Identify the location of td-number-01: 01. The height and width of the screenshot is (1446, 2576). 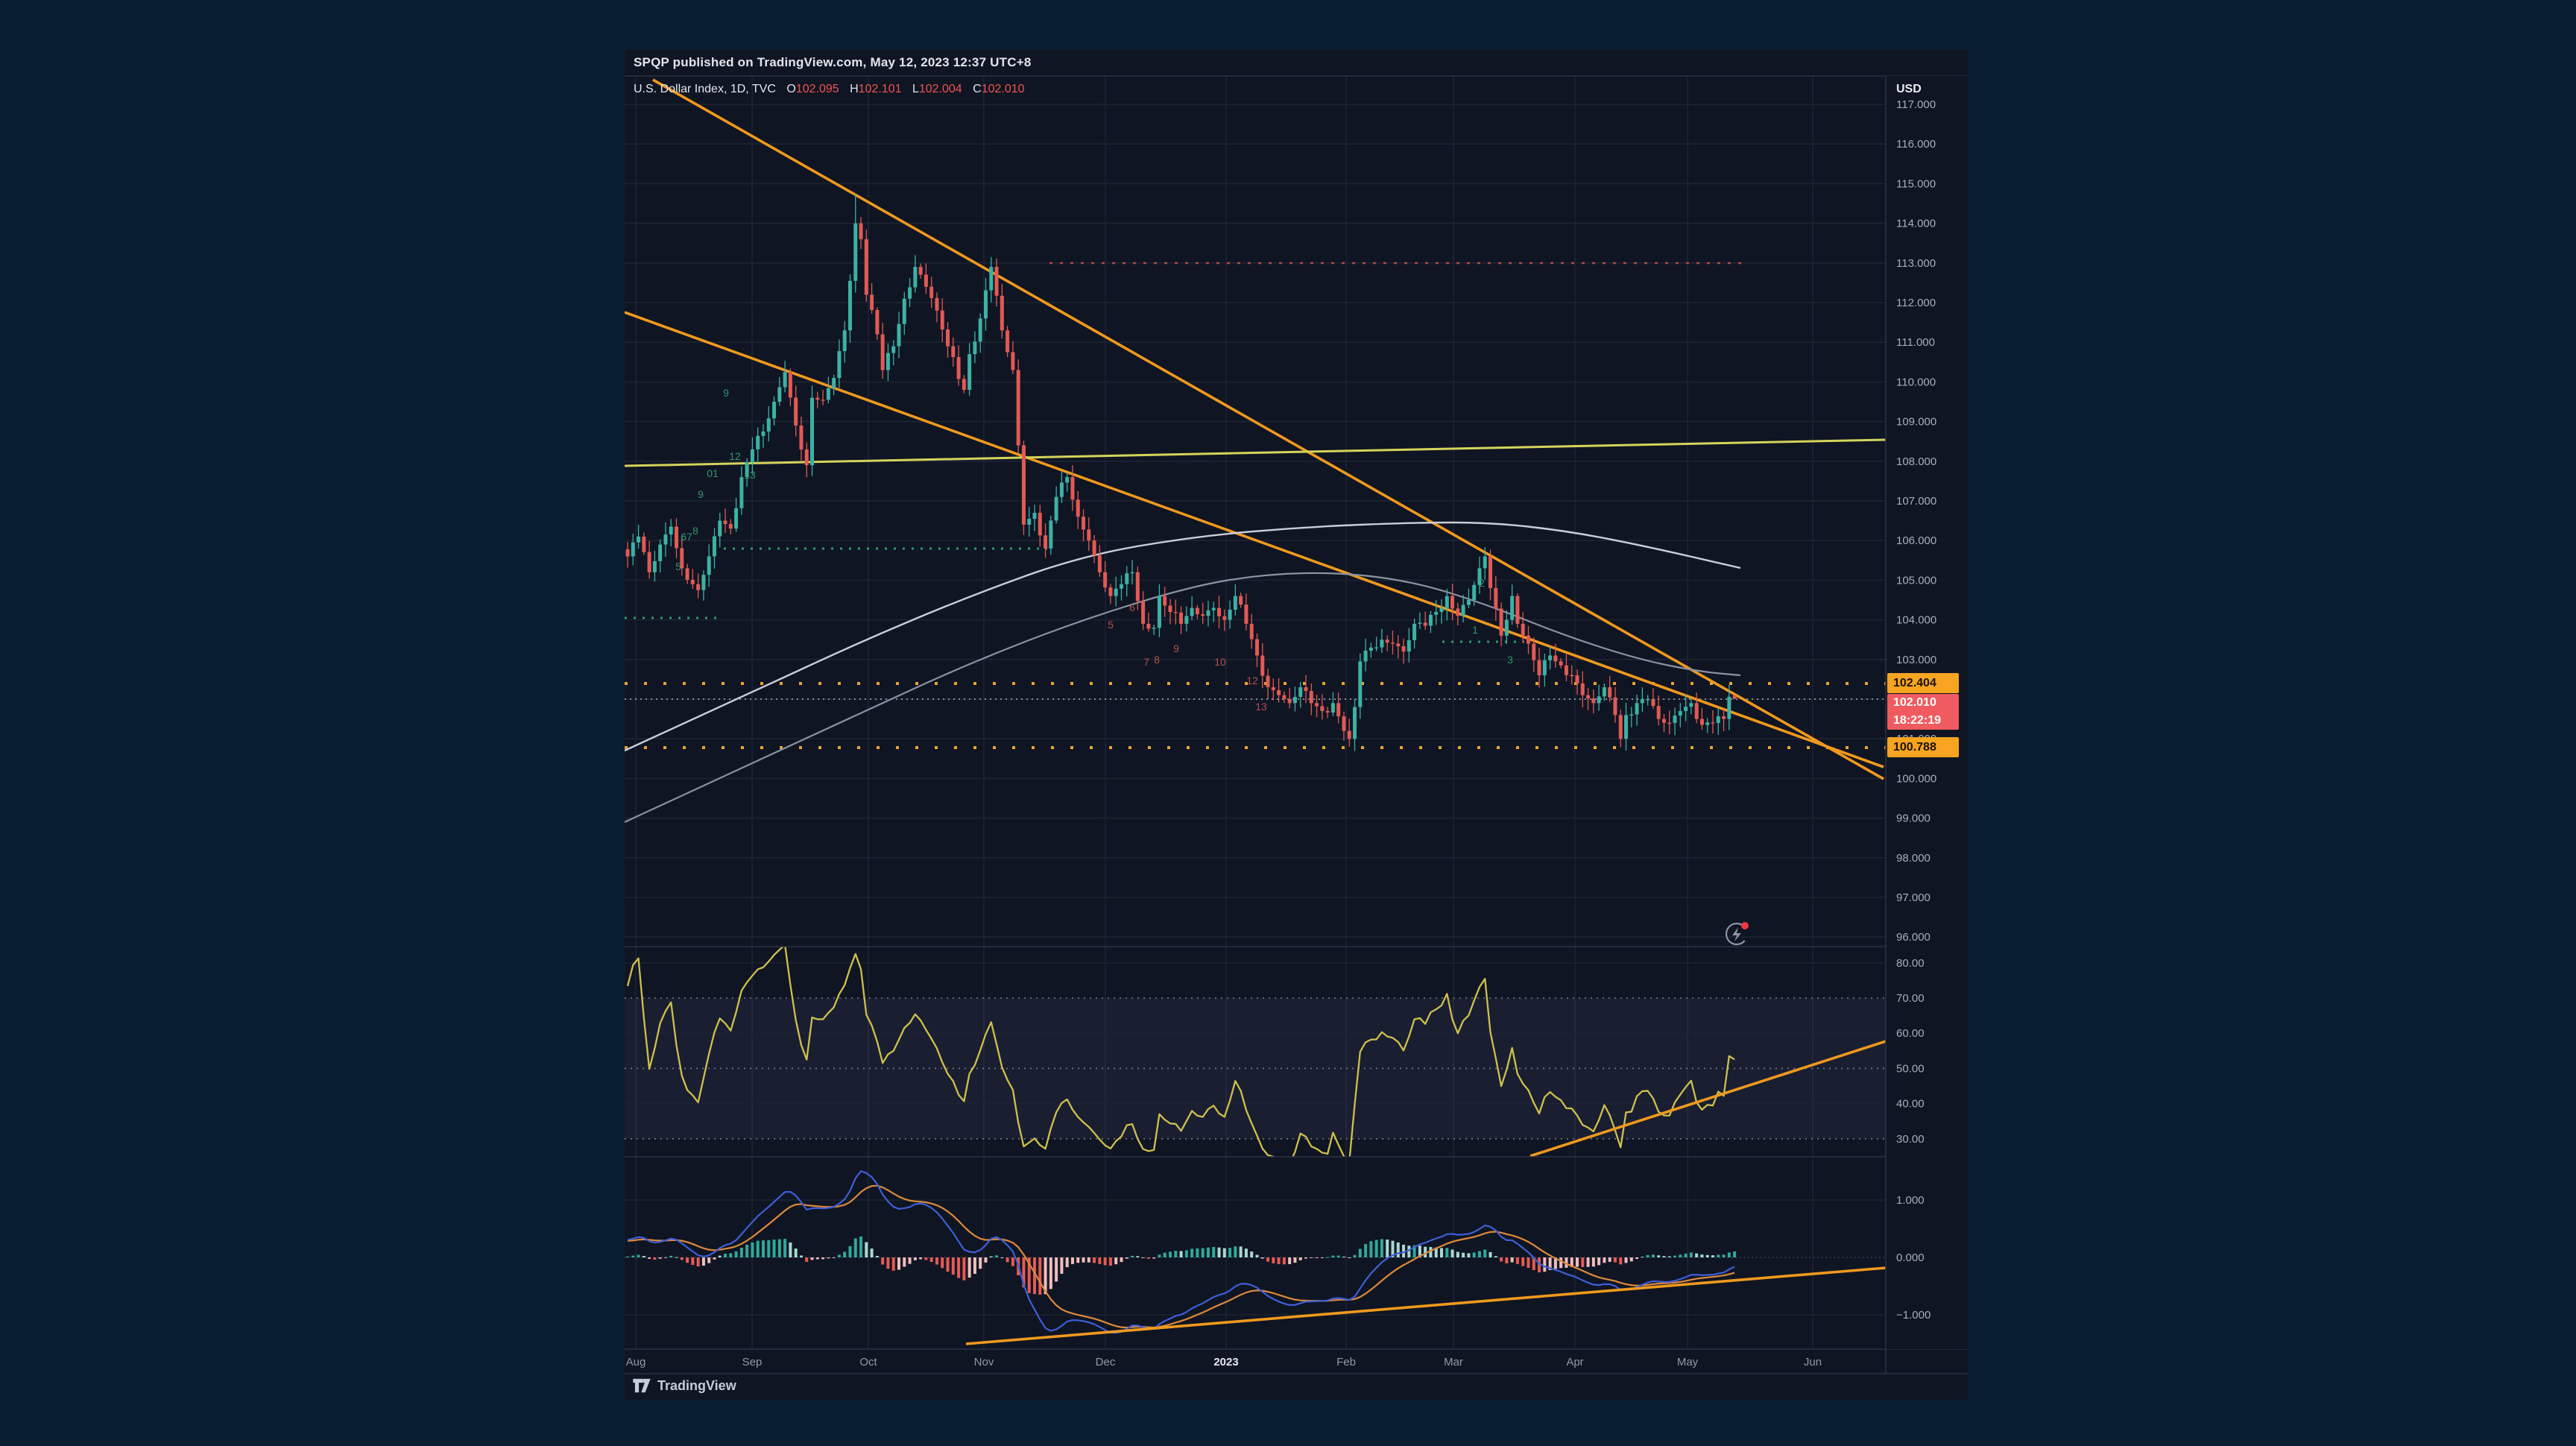
(713, 473).